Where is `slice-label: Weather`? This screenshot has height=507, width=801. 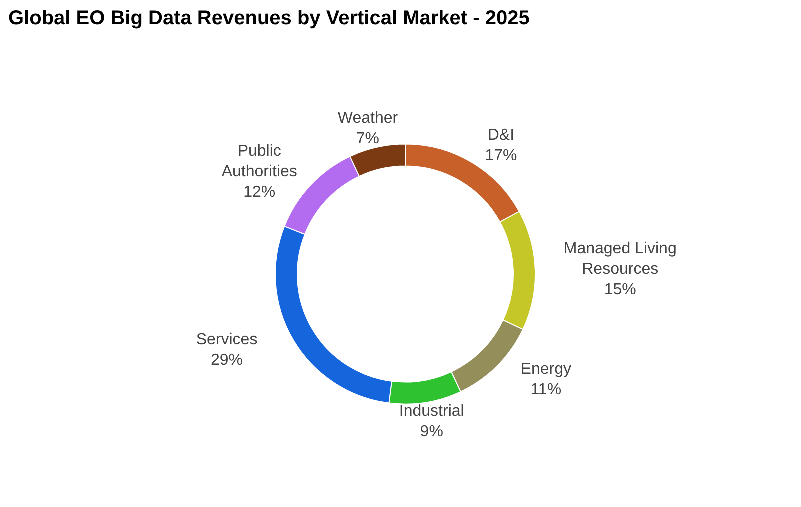
slice-label: Weather is located at coordinates (368, 118).